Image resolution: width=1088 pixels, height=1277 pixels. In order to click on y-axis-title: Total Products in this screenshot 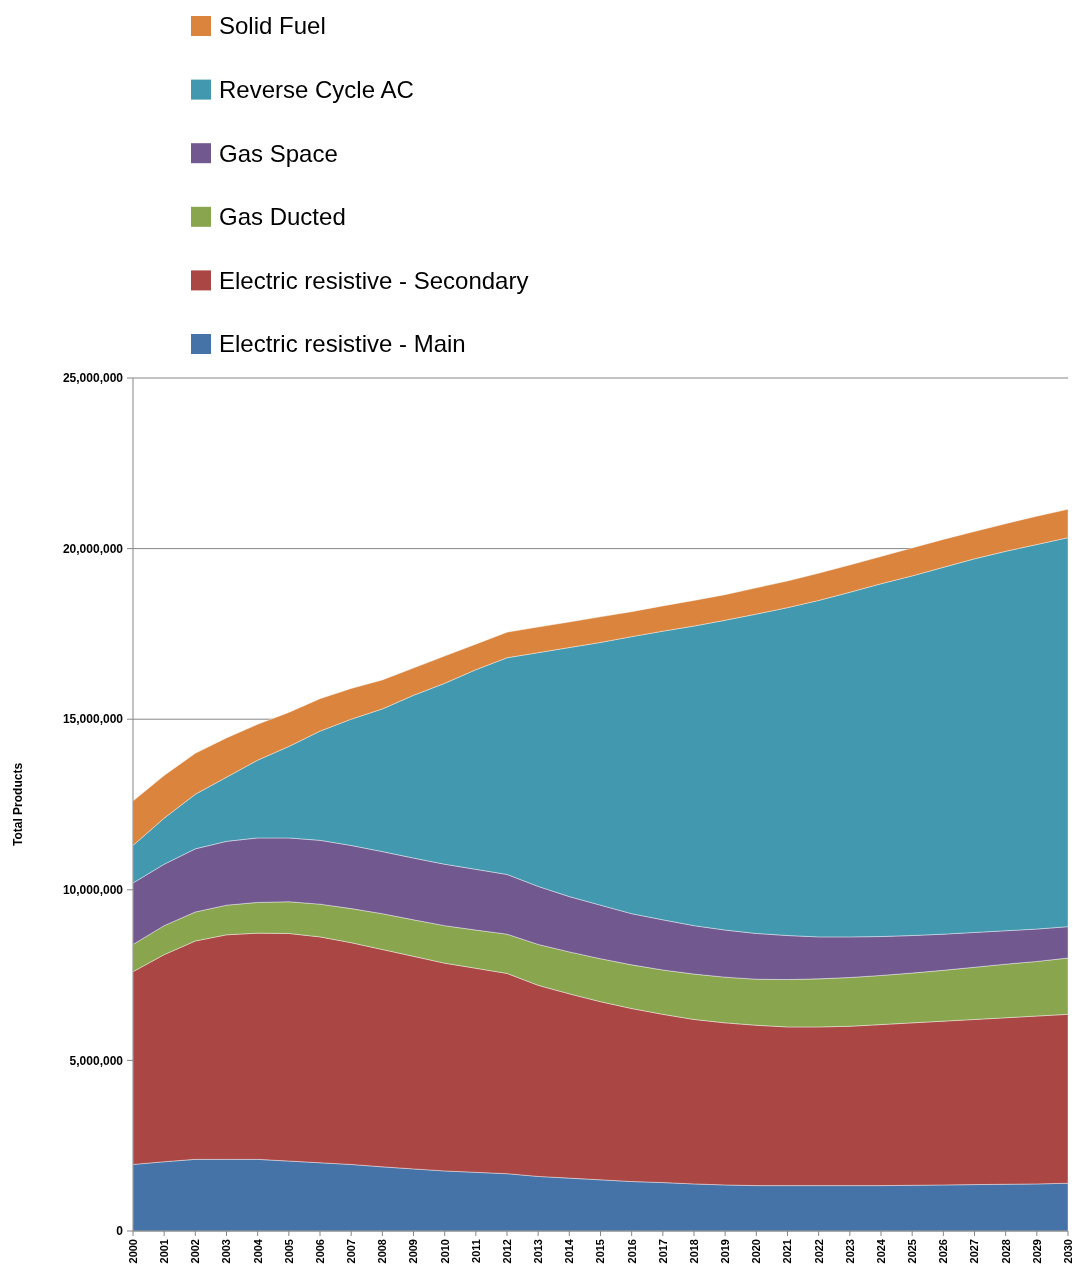, I will do `click(18, 804)`.